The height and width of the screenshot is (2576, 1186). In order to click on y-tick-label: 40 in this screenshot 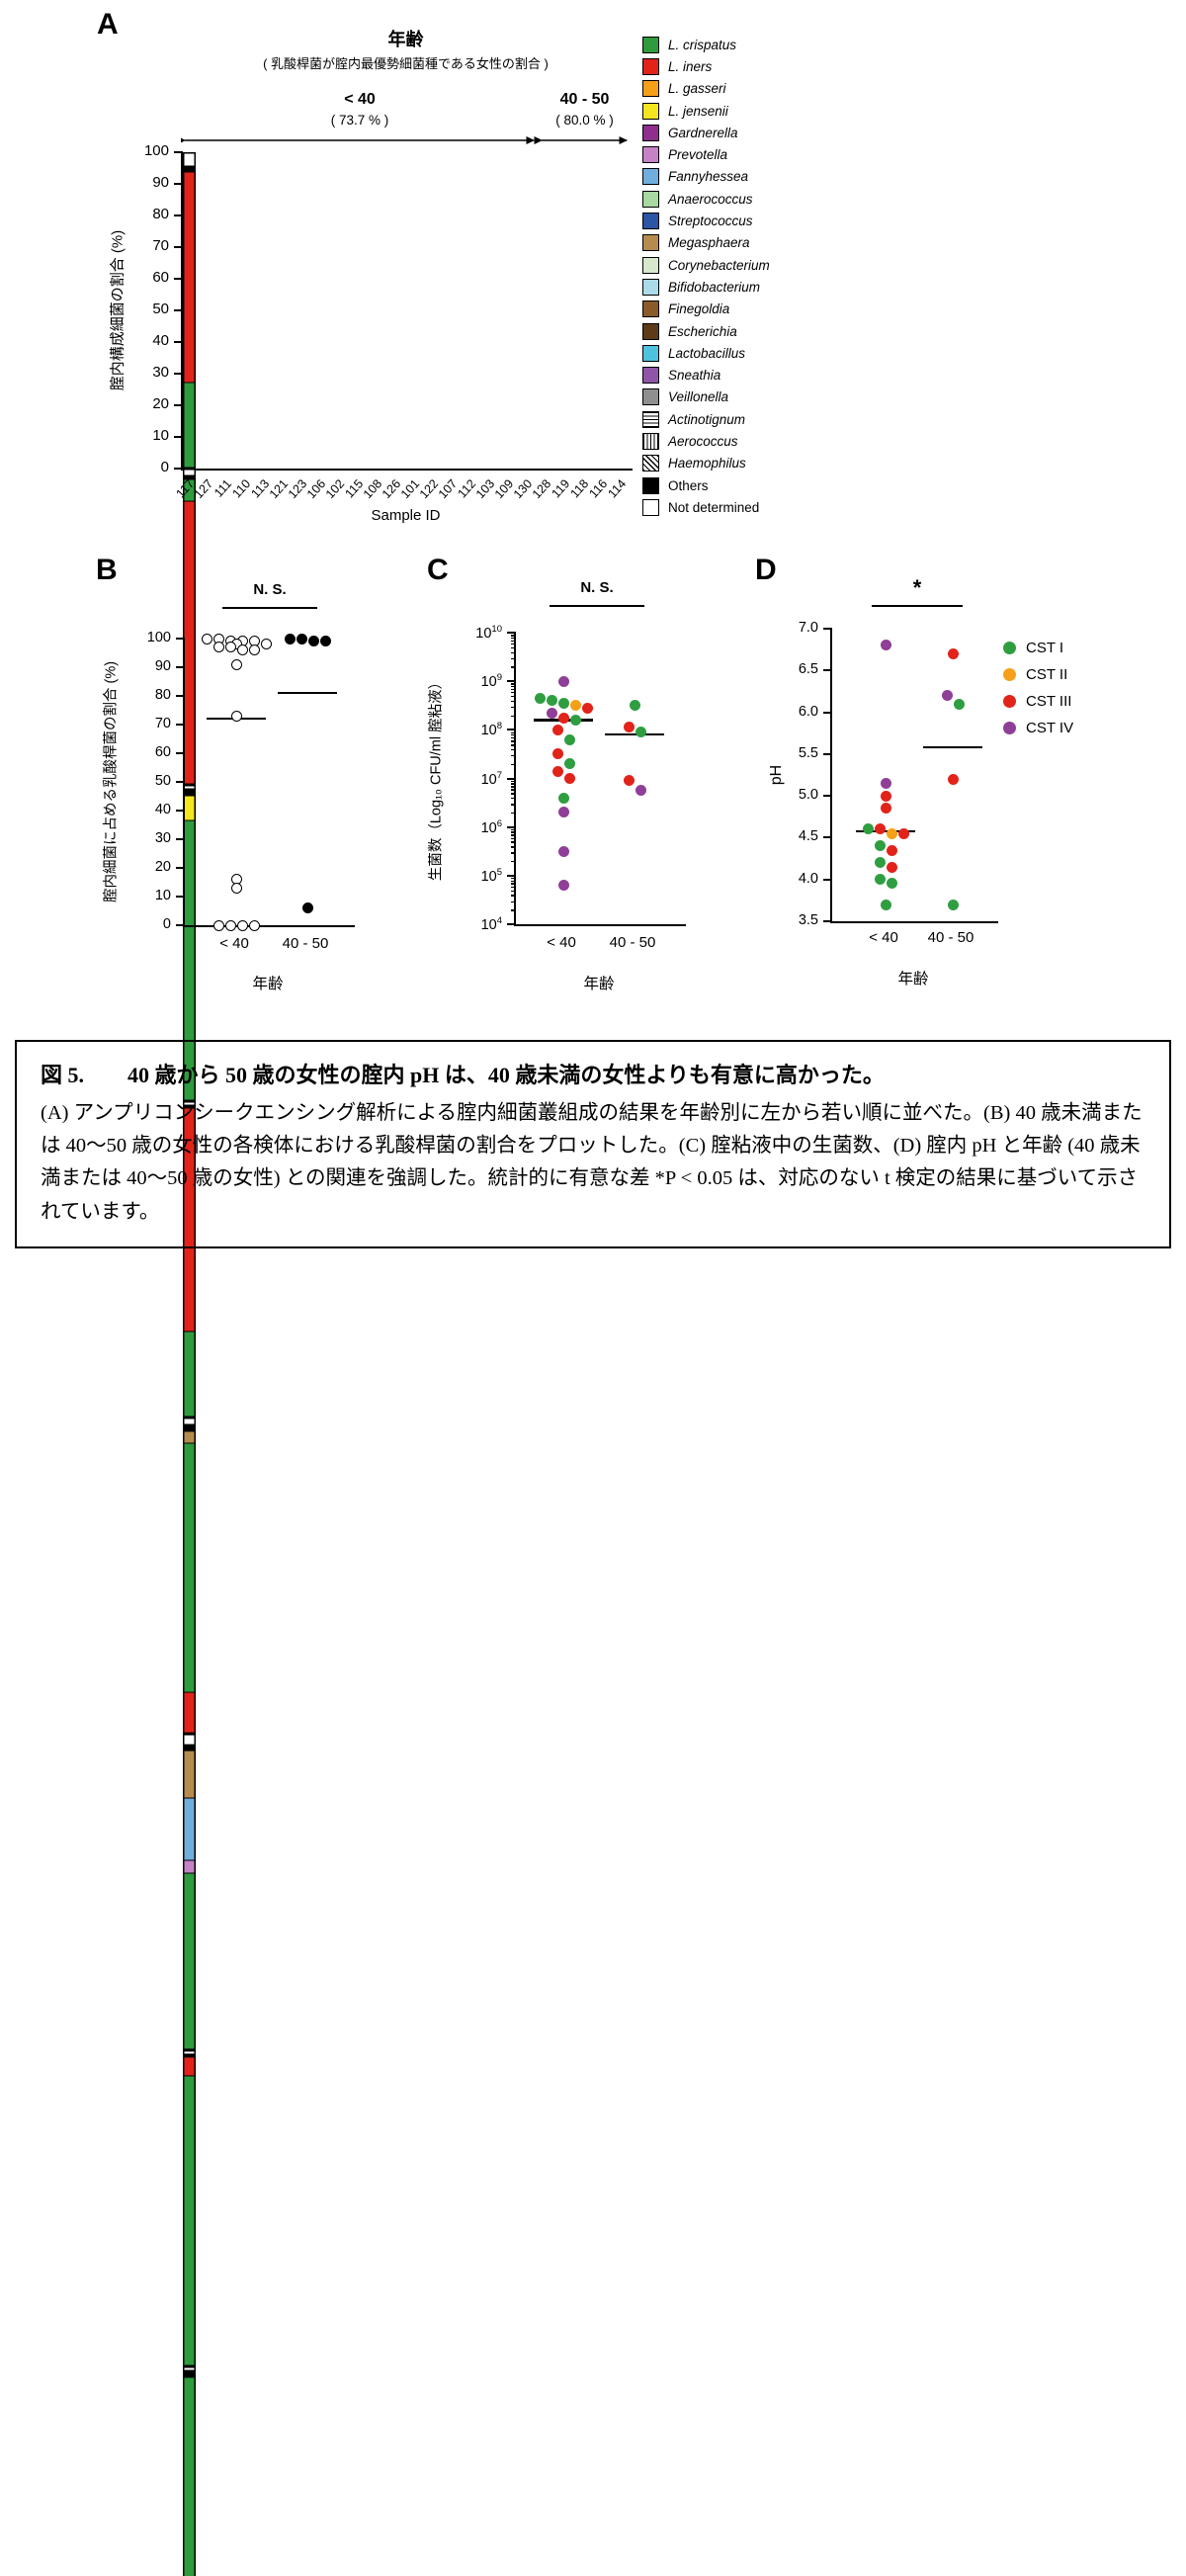, I will do `click(160, 340)`.